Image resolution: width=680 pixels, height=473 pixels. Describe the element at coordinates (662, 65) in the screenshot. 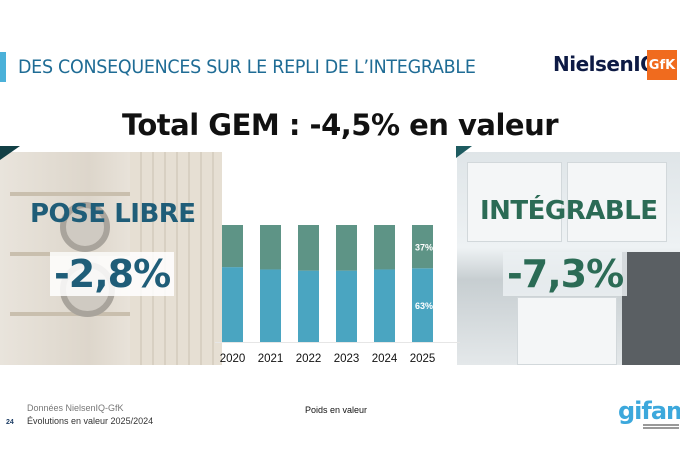

I see `gfk-logo: GfK` at that location.